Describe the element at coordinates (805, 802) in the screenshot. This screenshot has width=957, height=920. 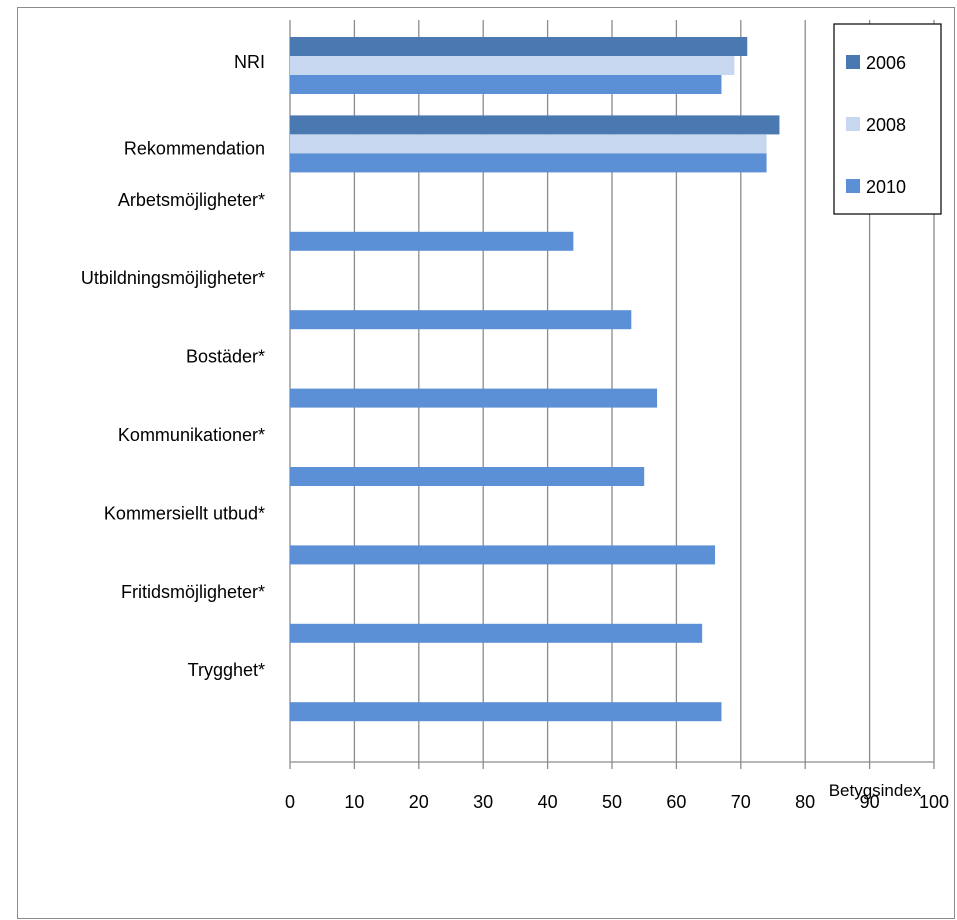
I see `x-tick-label: 80` at that location.